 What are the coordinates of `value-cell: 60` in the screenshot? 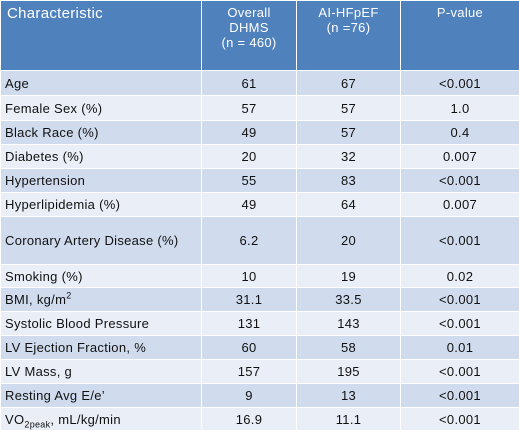 It's located at (249, 348).